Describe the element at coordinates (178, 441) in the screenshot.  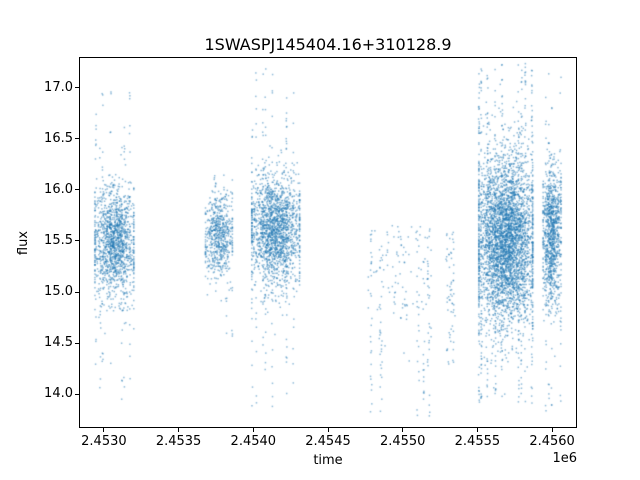
I see `x-tick-label: 2.4535` at that location.